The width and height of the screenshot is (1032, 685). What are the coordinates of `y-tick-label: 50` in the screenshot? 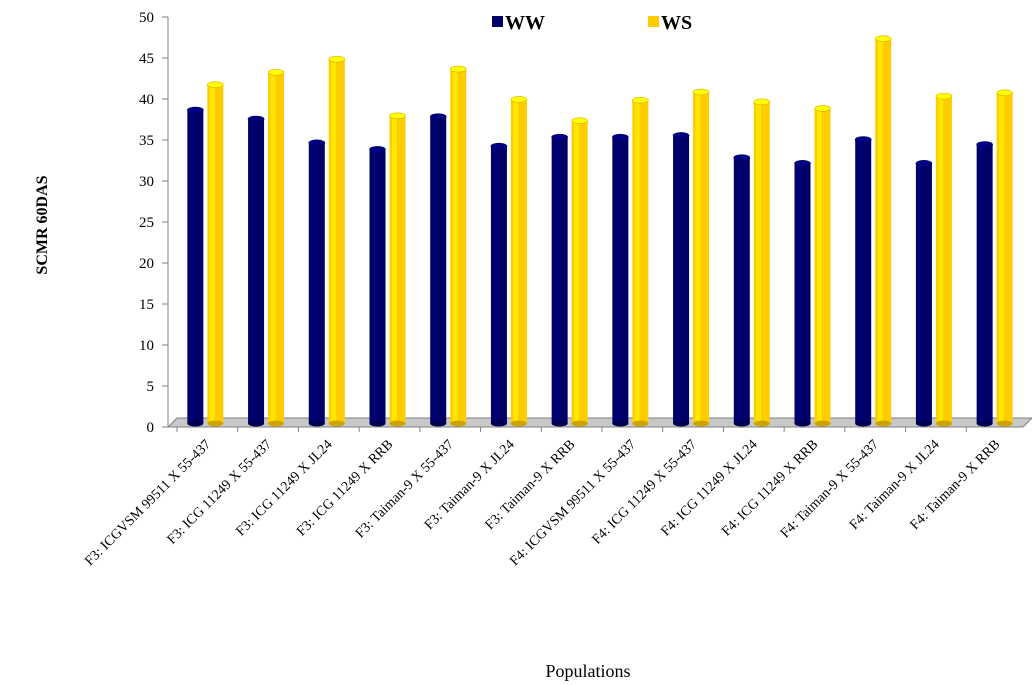 It's located at (146, 18).